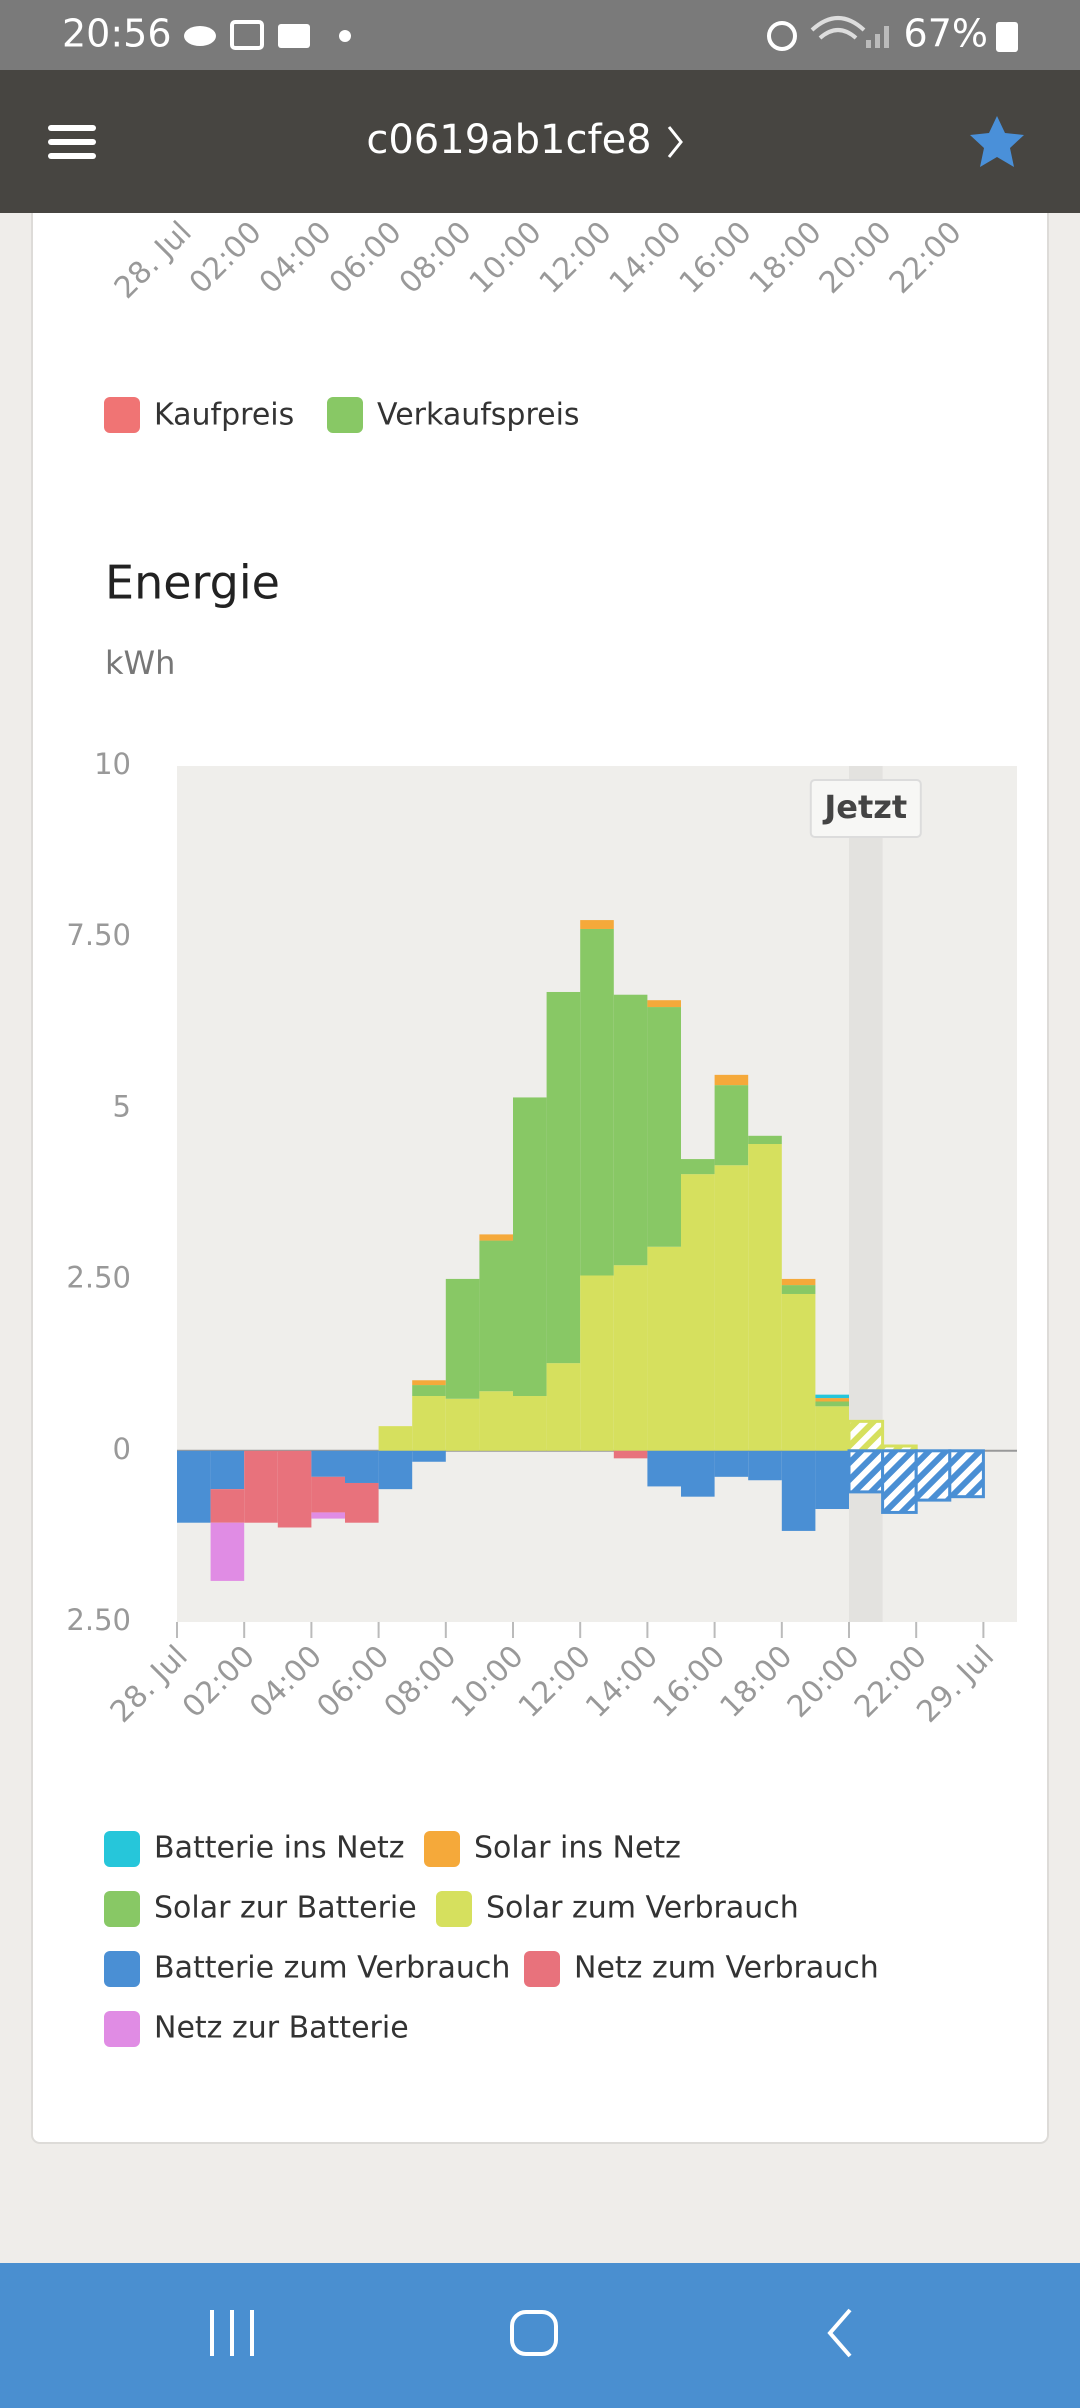 The height and width of the screenshot is (2408, 1080). What do you see at coordinates (866, 1194) in the screenshot?
I see `now-band` at bounding box center [866, 1194].